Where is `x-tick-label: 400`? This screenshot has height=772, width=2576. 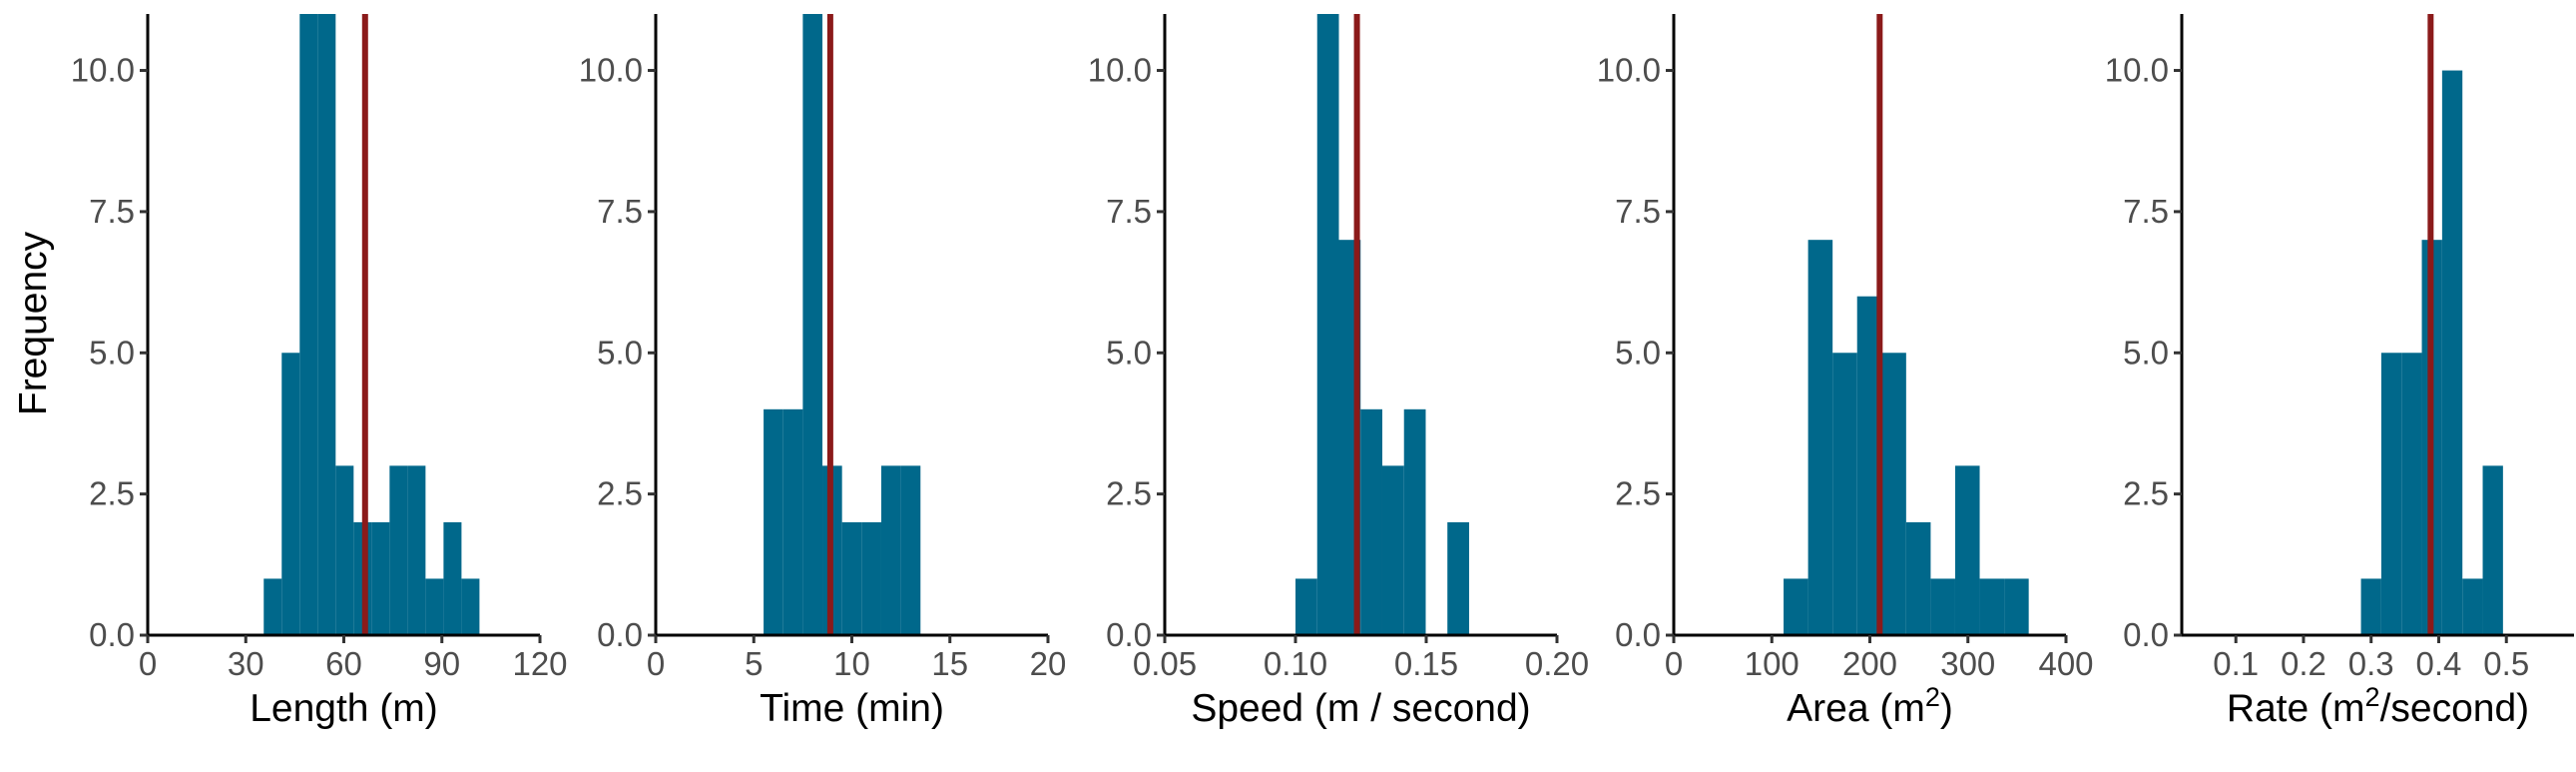
x-tick-label: 400 is located at coordinates (2066, 663).